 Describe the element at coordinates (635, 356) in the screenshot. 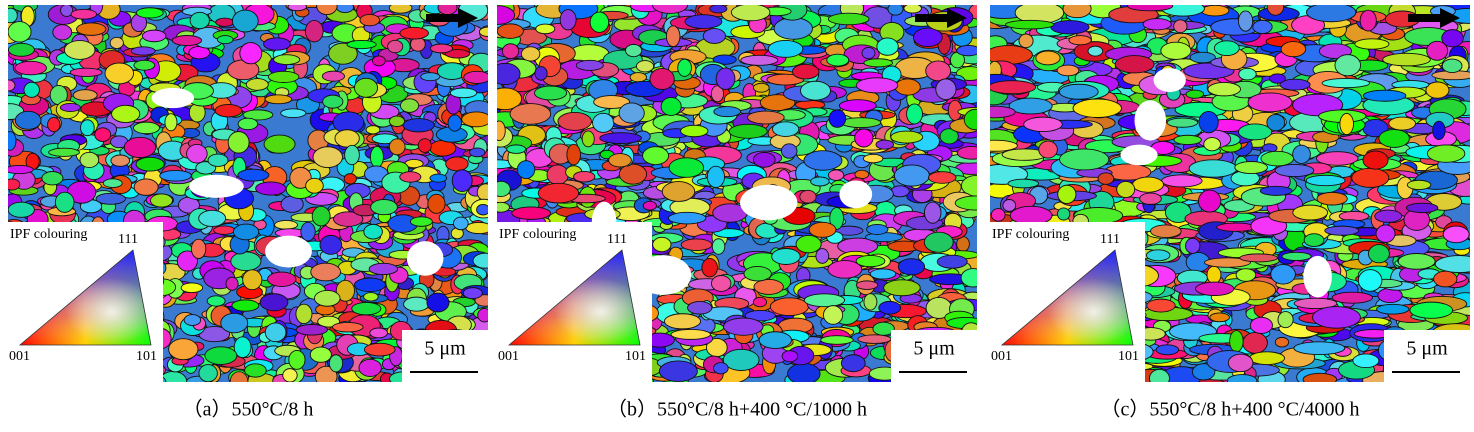

I see `legend-right: 101` at that location.